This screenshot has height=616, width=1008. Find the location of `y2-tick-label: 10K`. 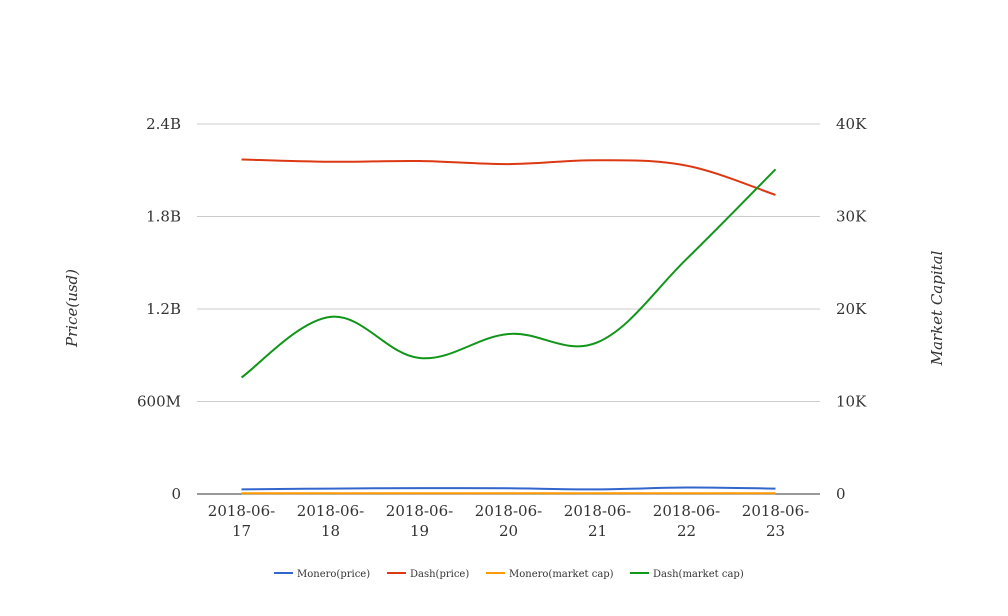

y2-tick-label: 10K is located at coordinates (851, 402).